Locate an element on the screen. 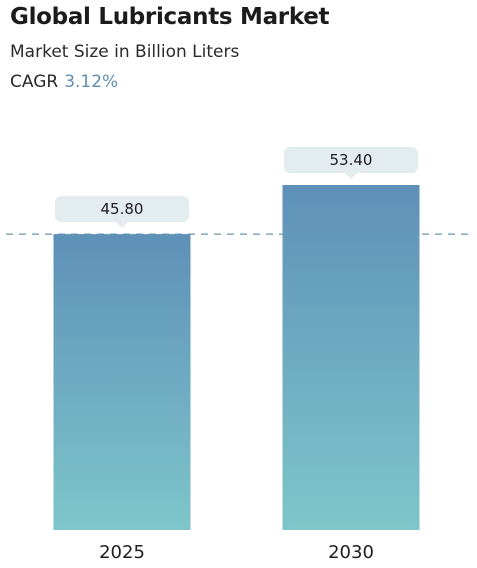  chart-title: Global Lubricants Market is located at coordinates (170, 17).